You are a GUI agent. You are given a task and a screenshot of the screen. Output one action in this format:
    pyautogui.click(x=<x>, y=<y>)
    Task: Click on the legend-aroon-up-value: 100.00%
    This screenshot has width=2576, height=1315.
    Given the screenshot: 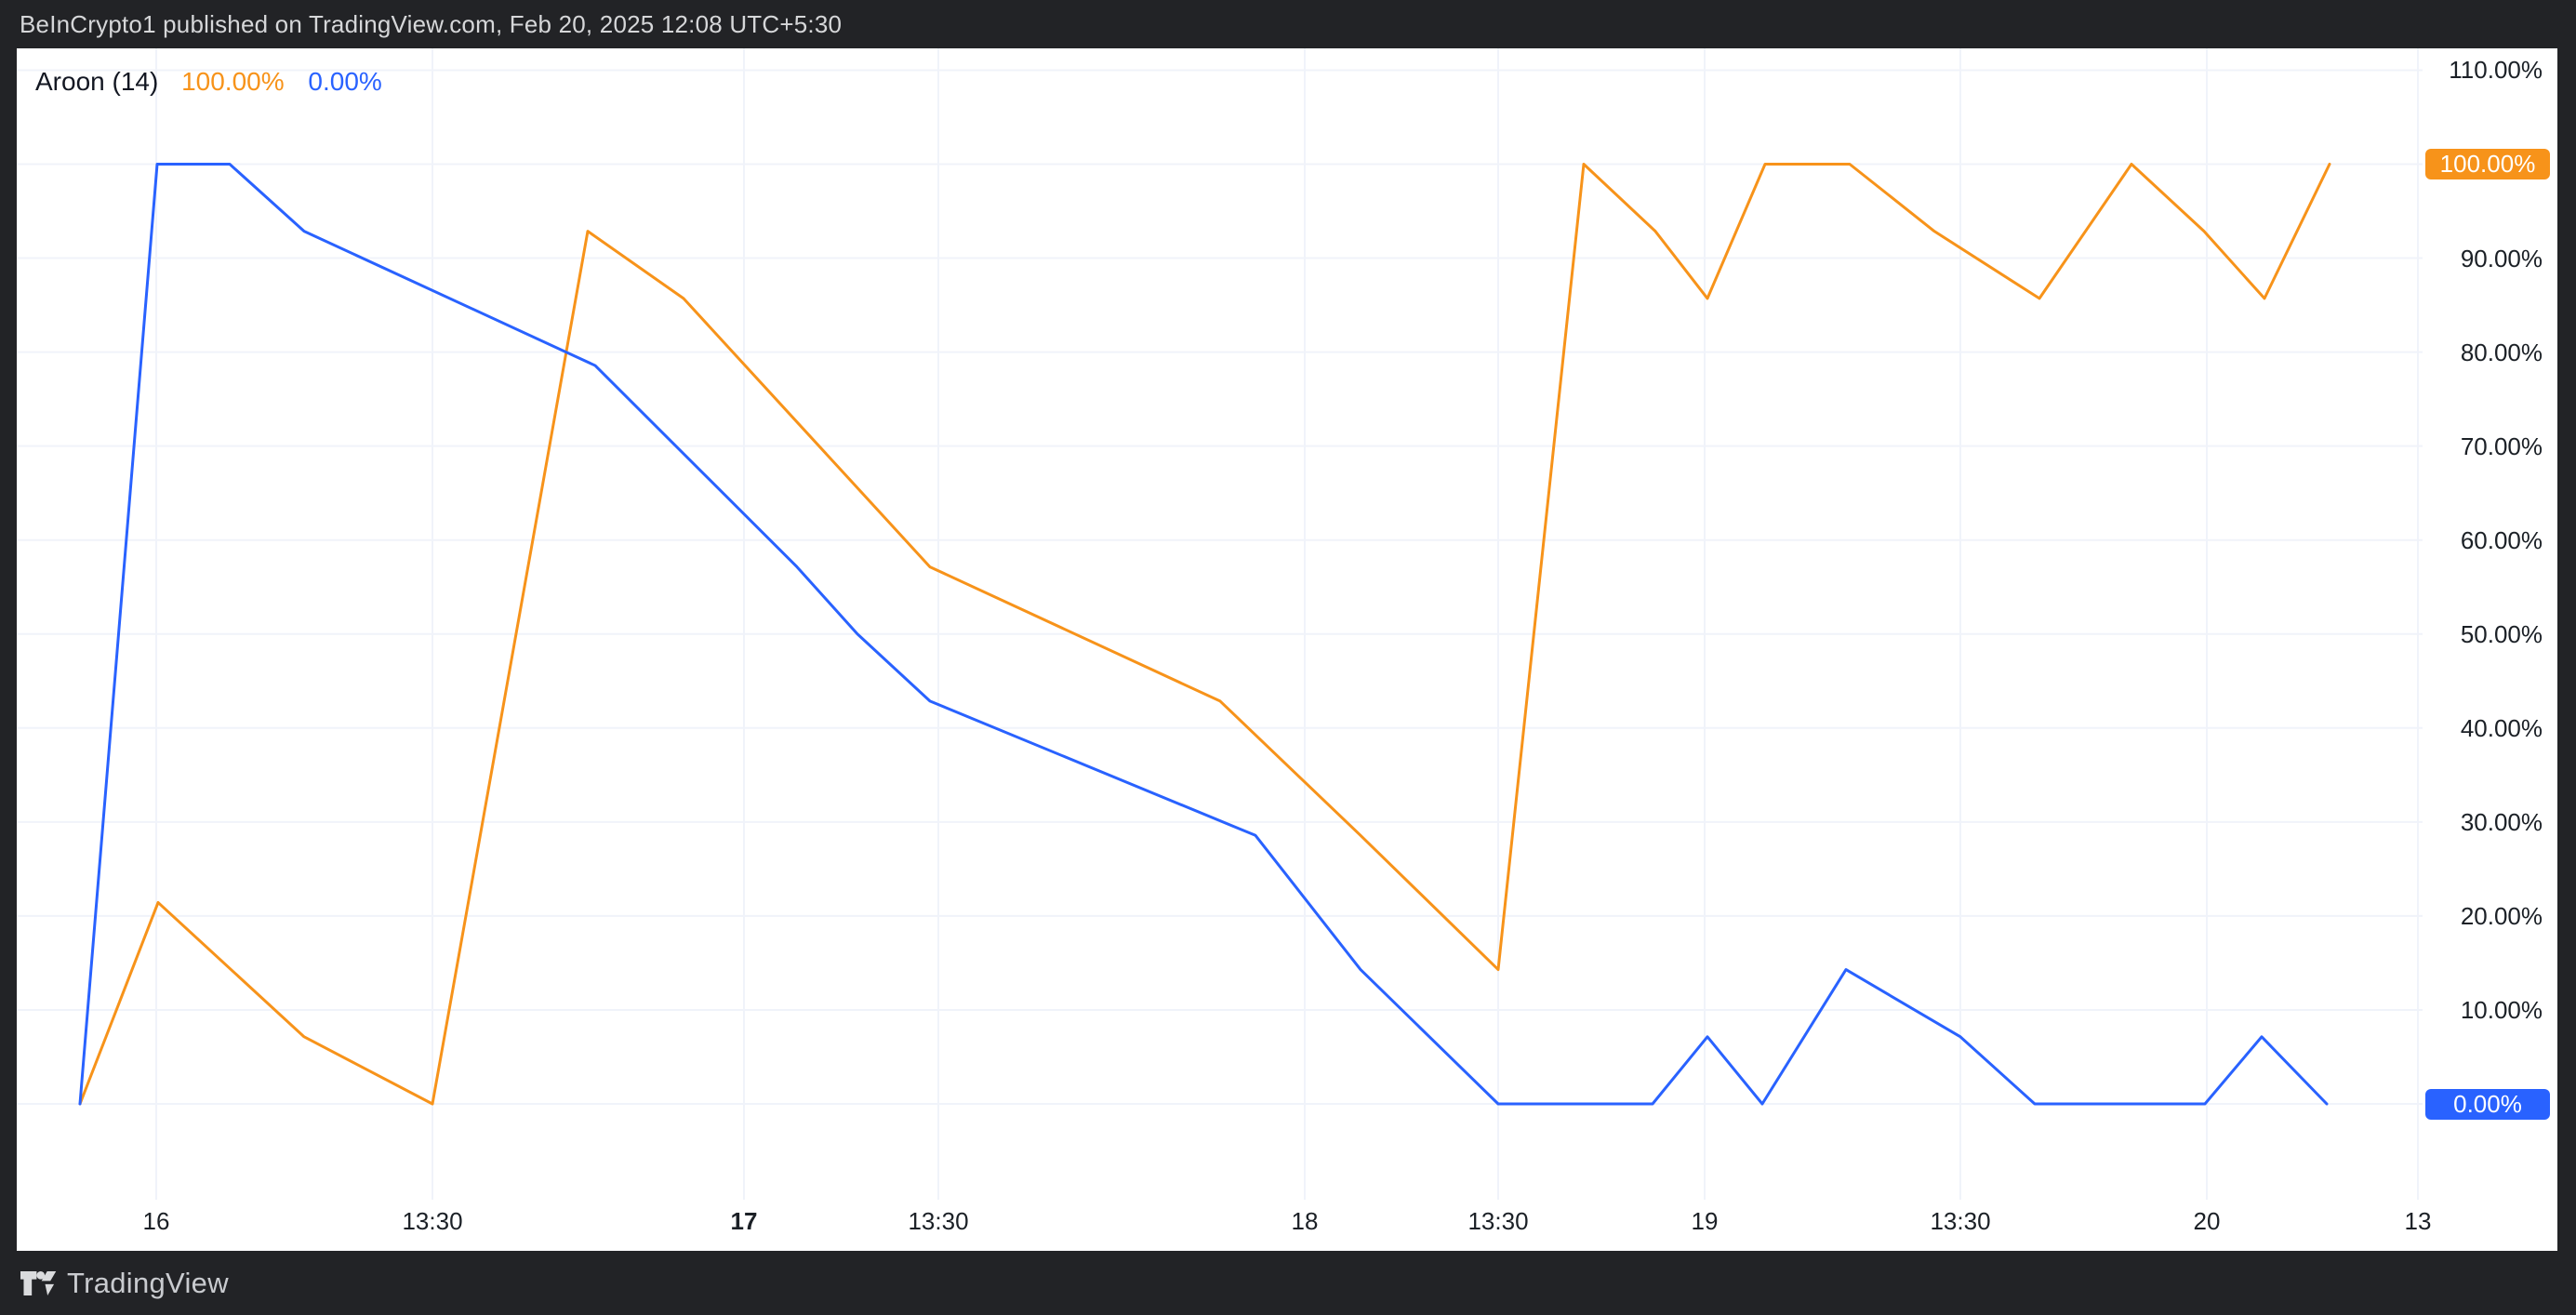 What is the action you would take?
    pyautogui.click(x=233, y=81)
    